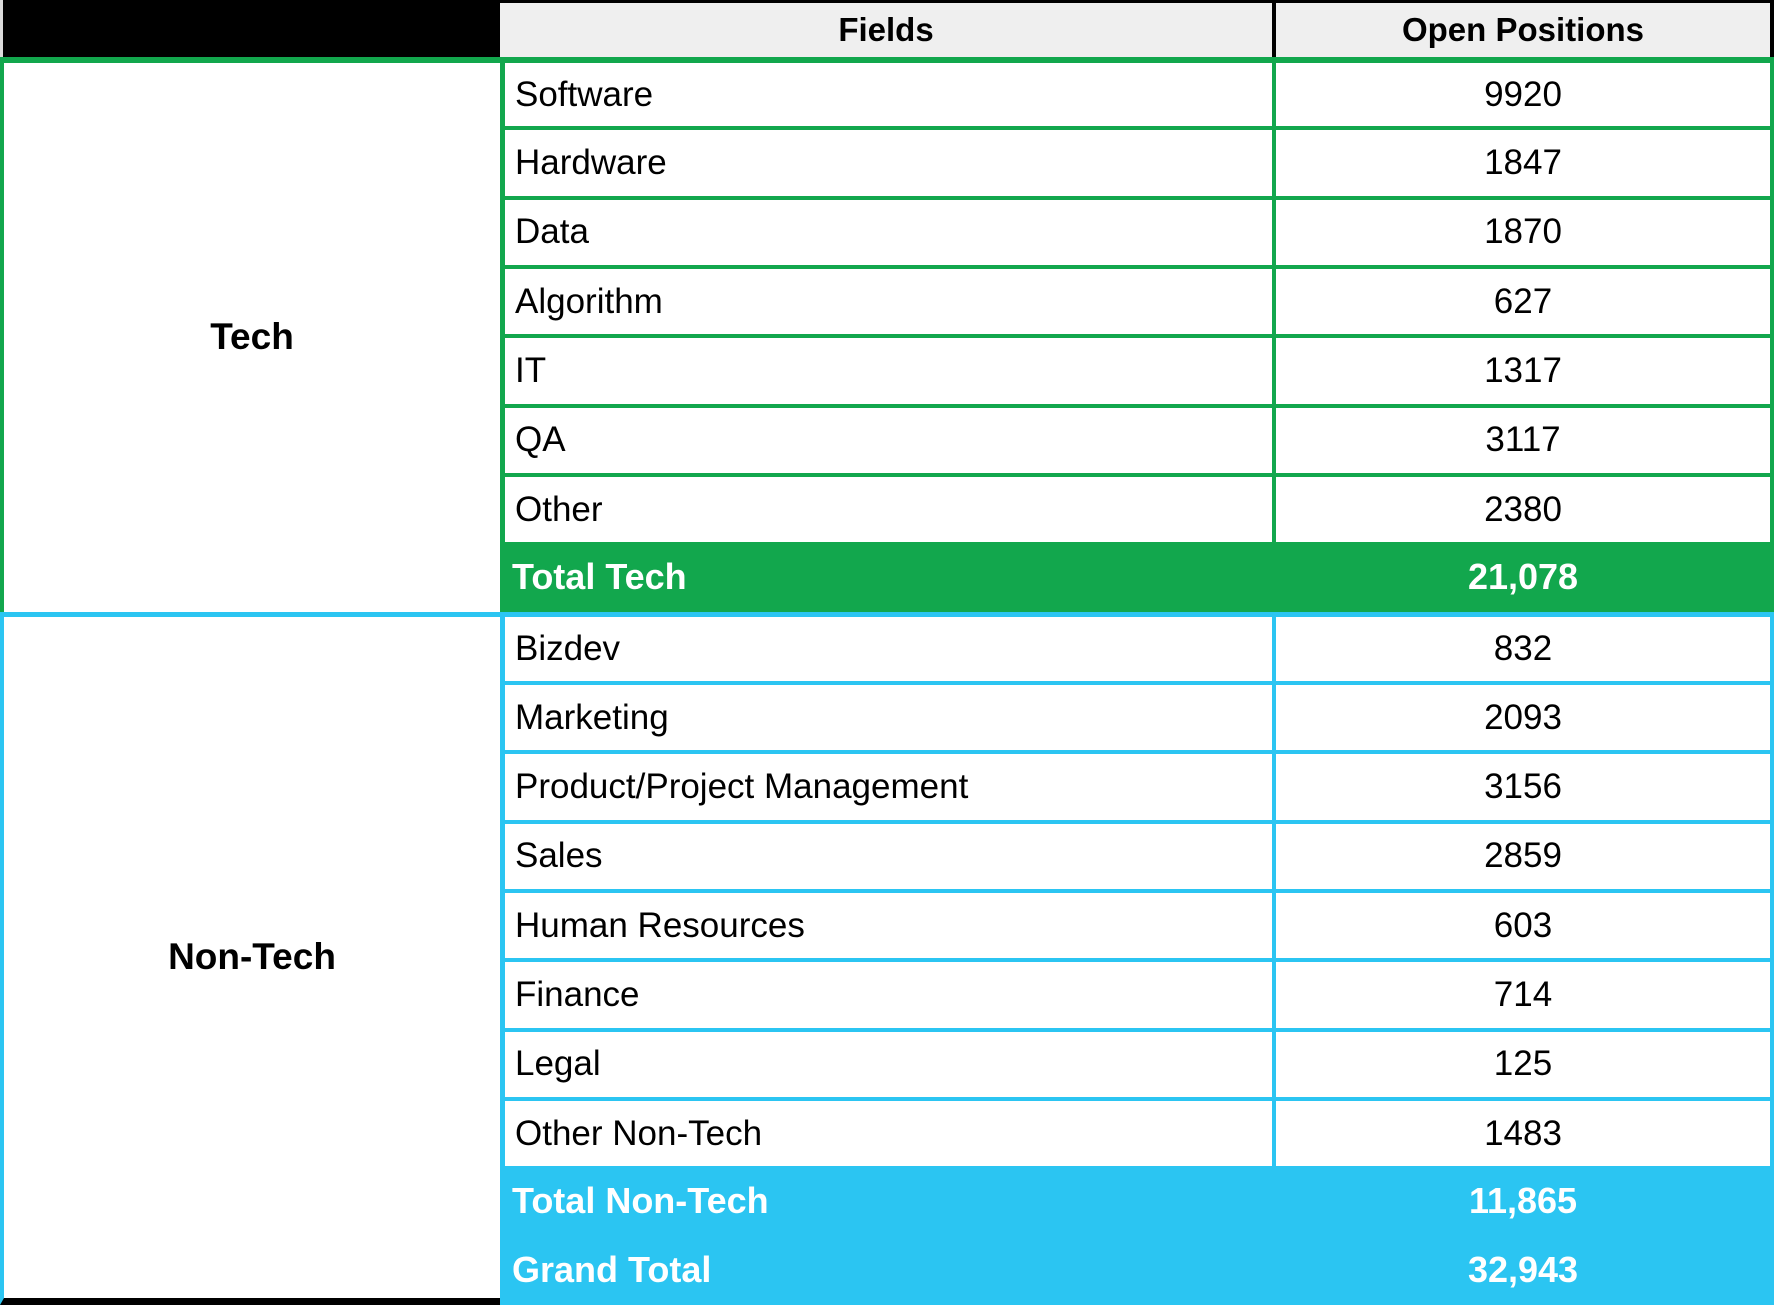 Image resolution: width=1774 pixels, height=1305 pixels. I want to click on column-header-fields: Fields, so click(886, 28).